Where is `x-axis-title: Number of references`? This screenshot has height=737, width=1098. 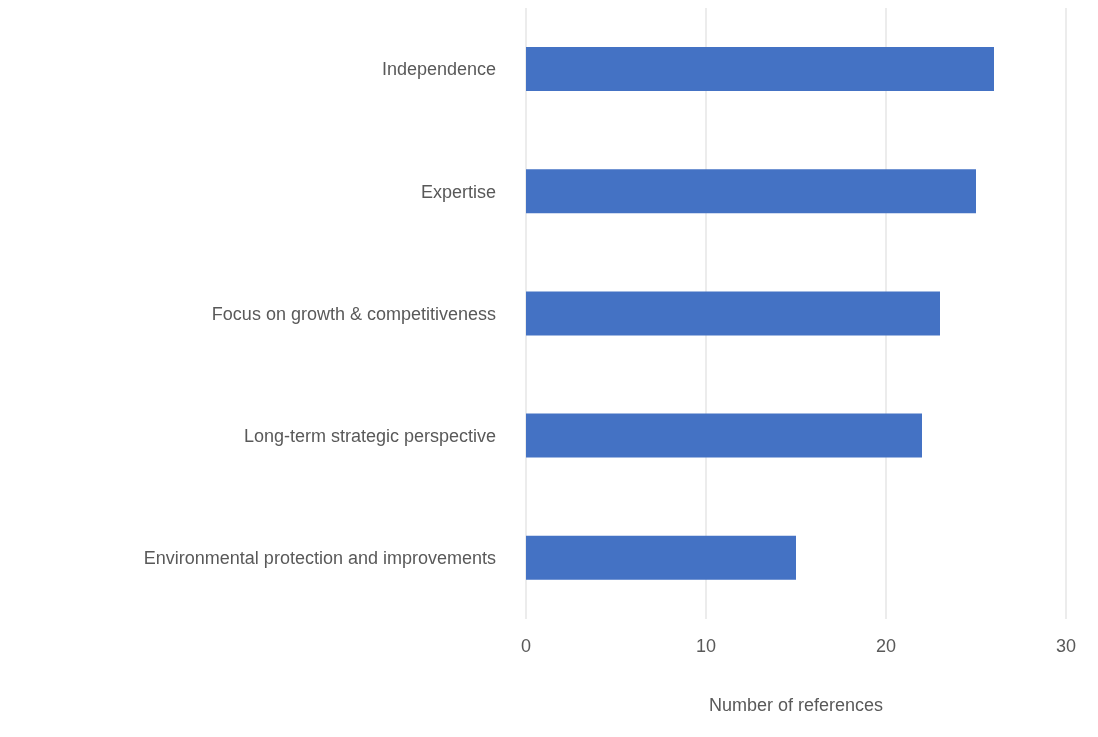 x-axis-title: Number of references is located at coordinates (796, 705).